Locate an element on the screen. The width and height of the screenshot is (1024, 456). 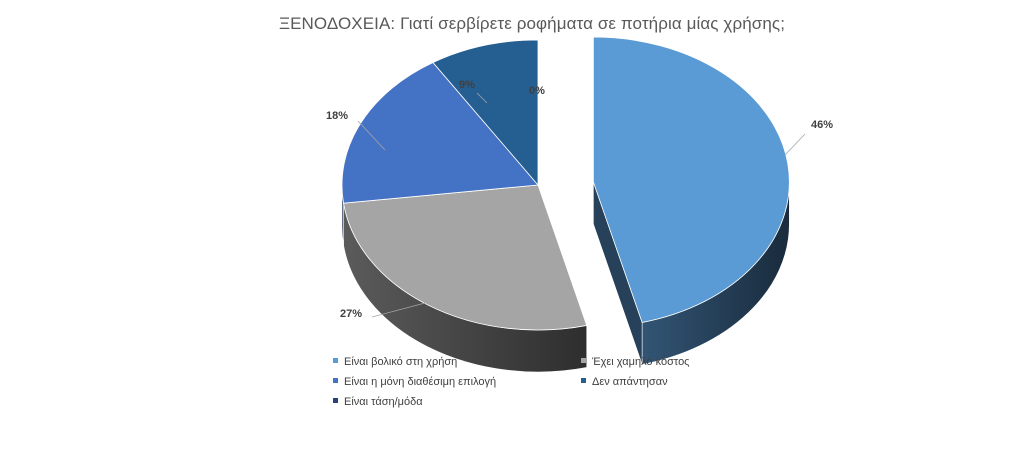
data-label-1: 27% is located at coordinates (351, 314).